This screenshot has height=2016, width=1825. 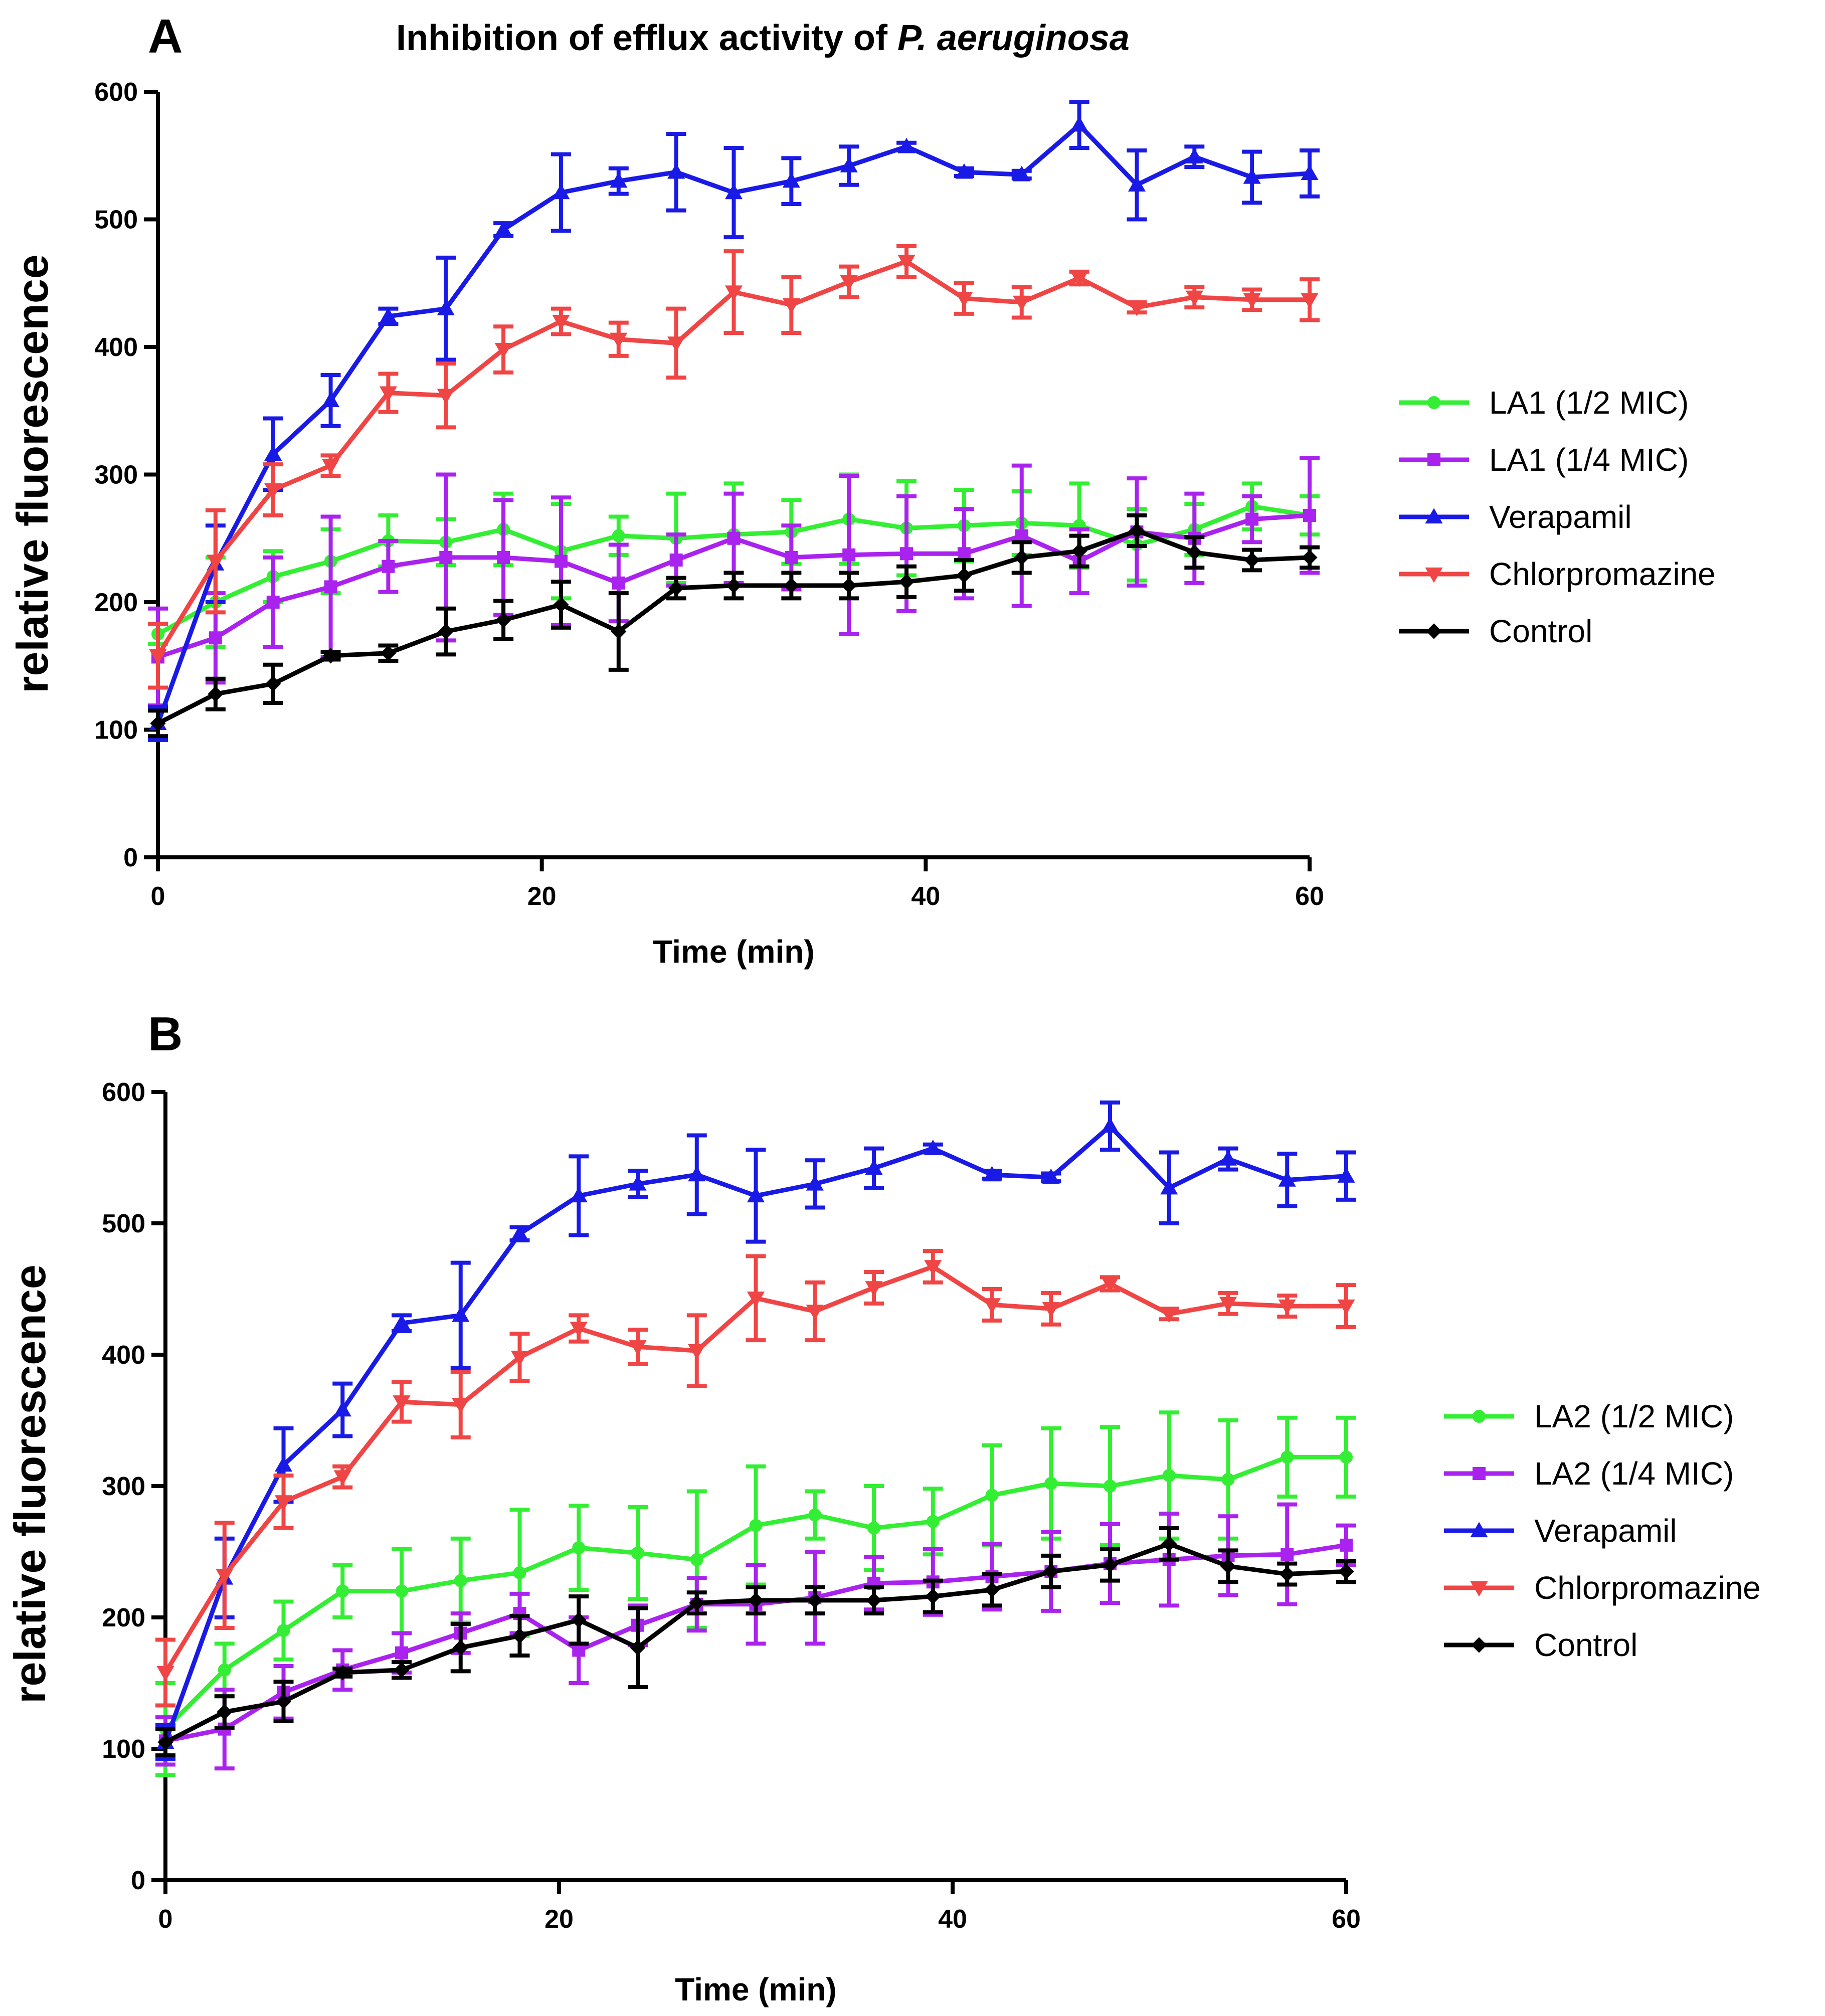 What do you see at coordinates (165, 1034) in the screenshot?
I see `panel-letter-b: B` at bounding box center [165, 1034].